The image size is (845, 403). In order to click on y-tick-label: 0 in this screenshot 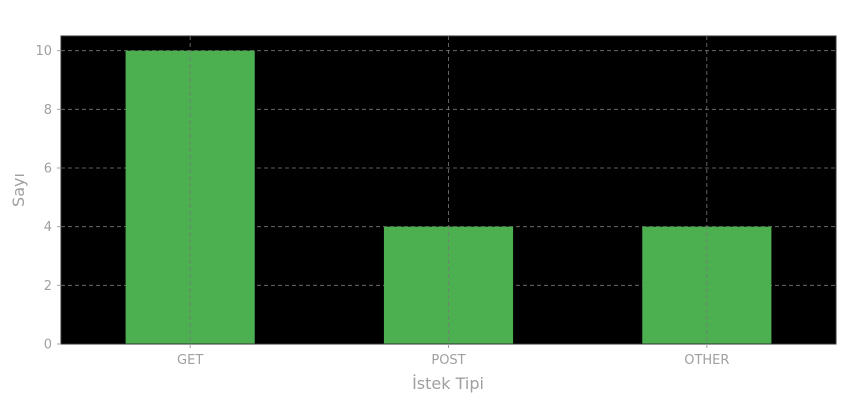, I will do `click(48, 345)`.